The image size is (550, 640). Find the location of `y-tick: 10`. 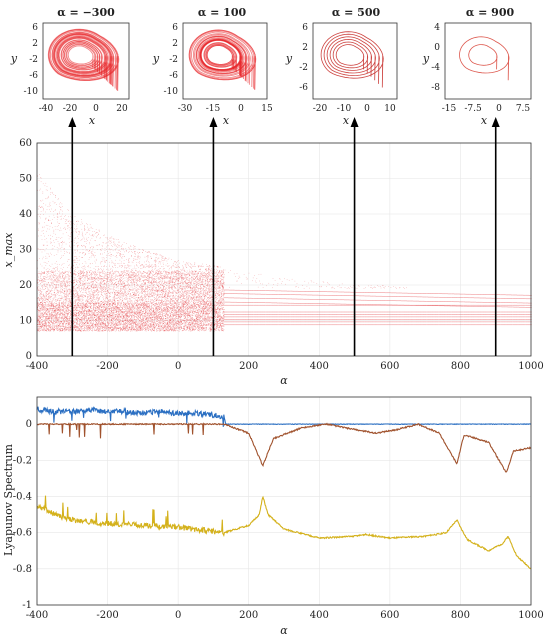

y-tick: 10 is located at coordinates (25, 321).